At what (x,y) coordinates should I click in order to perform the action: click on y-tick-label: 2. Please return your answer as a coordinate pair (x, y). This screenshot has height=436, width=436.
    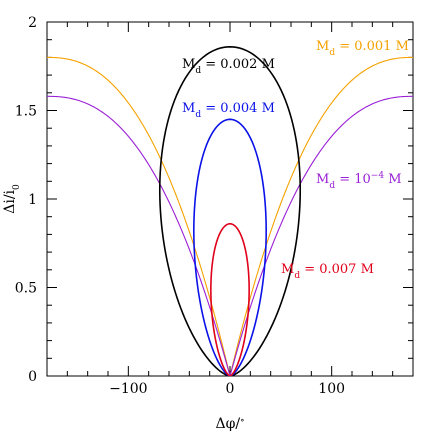
    Looking at the image, I should click on (32, 23).